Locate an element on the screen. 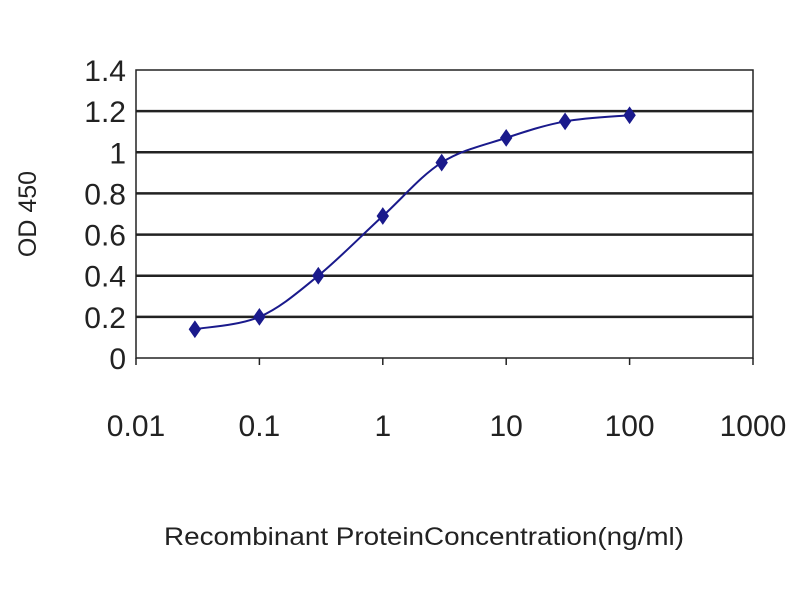 The image size is (800, 600). x-axis-title: Recombinant ProteinConcentration(ng/ml) is located at coordinates (424, 537).